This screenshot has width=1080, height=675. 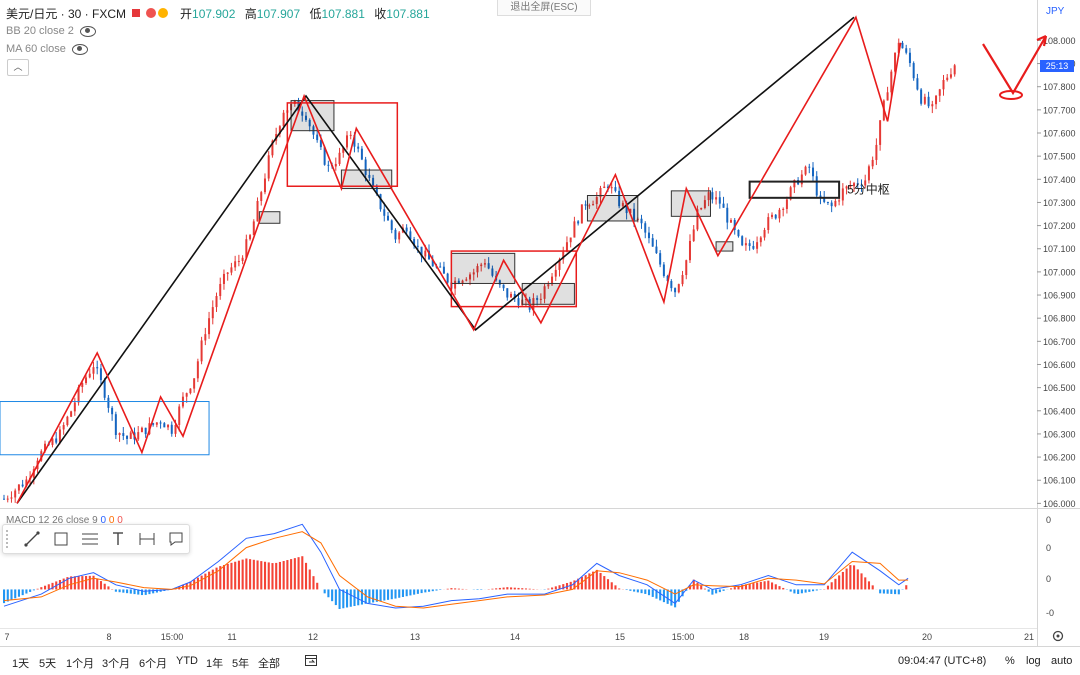 What do you see at coordinates (153, 664) in the screenshot?
I see `range-6m: 6个月` at bounding box center [153, 664].